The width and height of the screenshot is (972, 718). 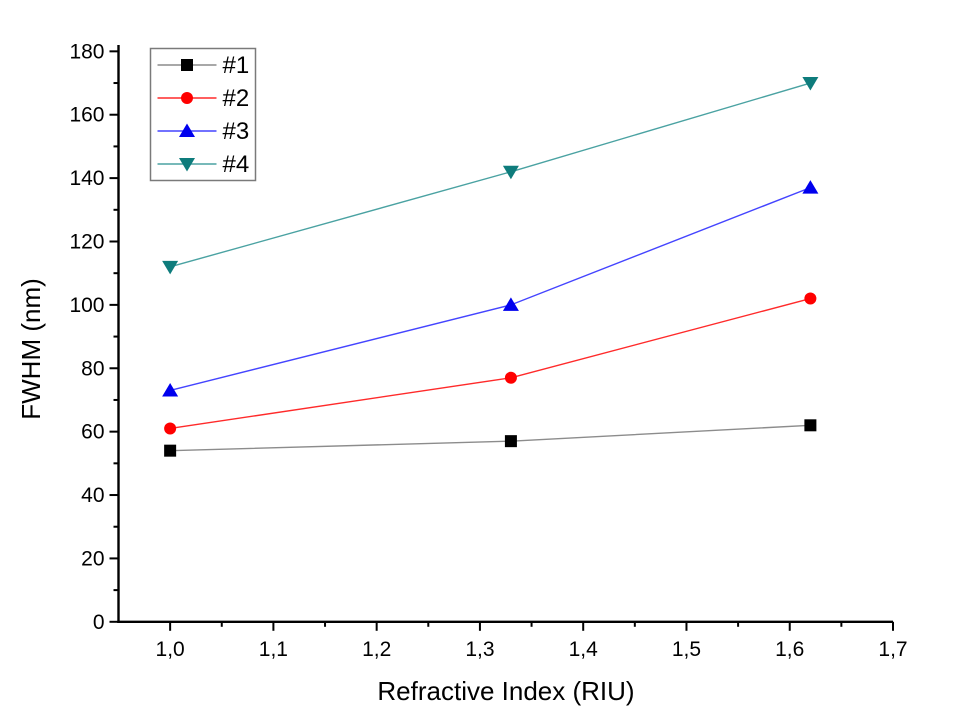 I want to click on x-tick-label: 1,6, so click(x=789, y=649).